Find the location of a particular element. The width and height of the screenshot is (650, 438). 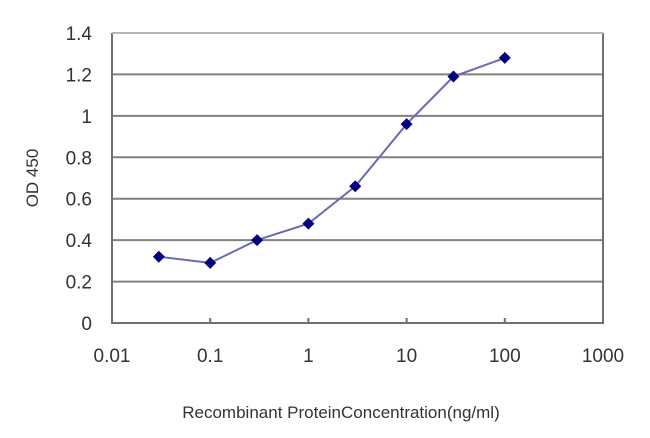

x-axis-label: Recombinant ProteinConcentration(ng/ml) is located at coordinates (341, 412).